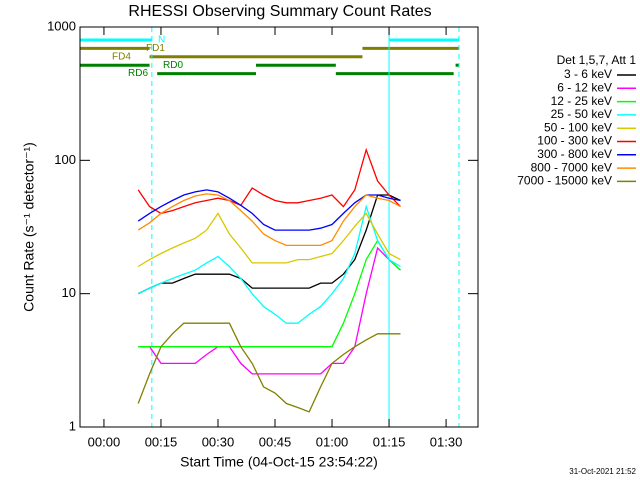  What do you see at coordinates (61, 25) in the screenshot?
I see `y-tick-label: 1000` at bounding box center [61, 25].